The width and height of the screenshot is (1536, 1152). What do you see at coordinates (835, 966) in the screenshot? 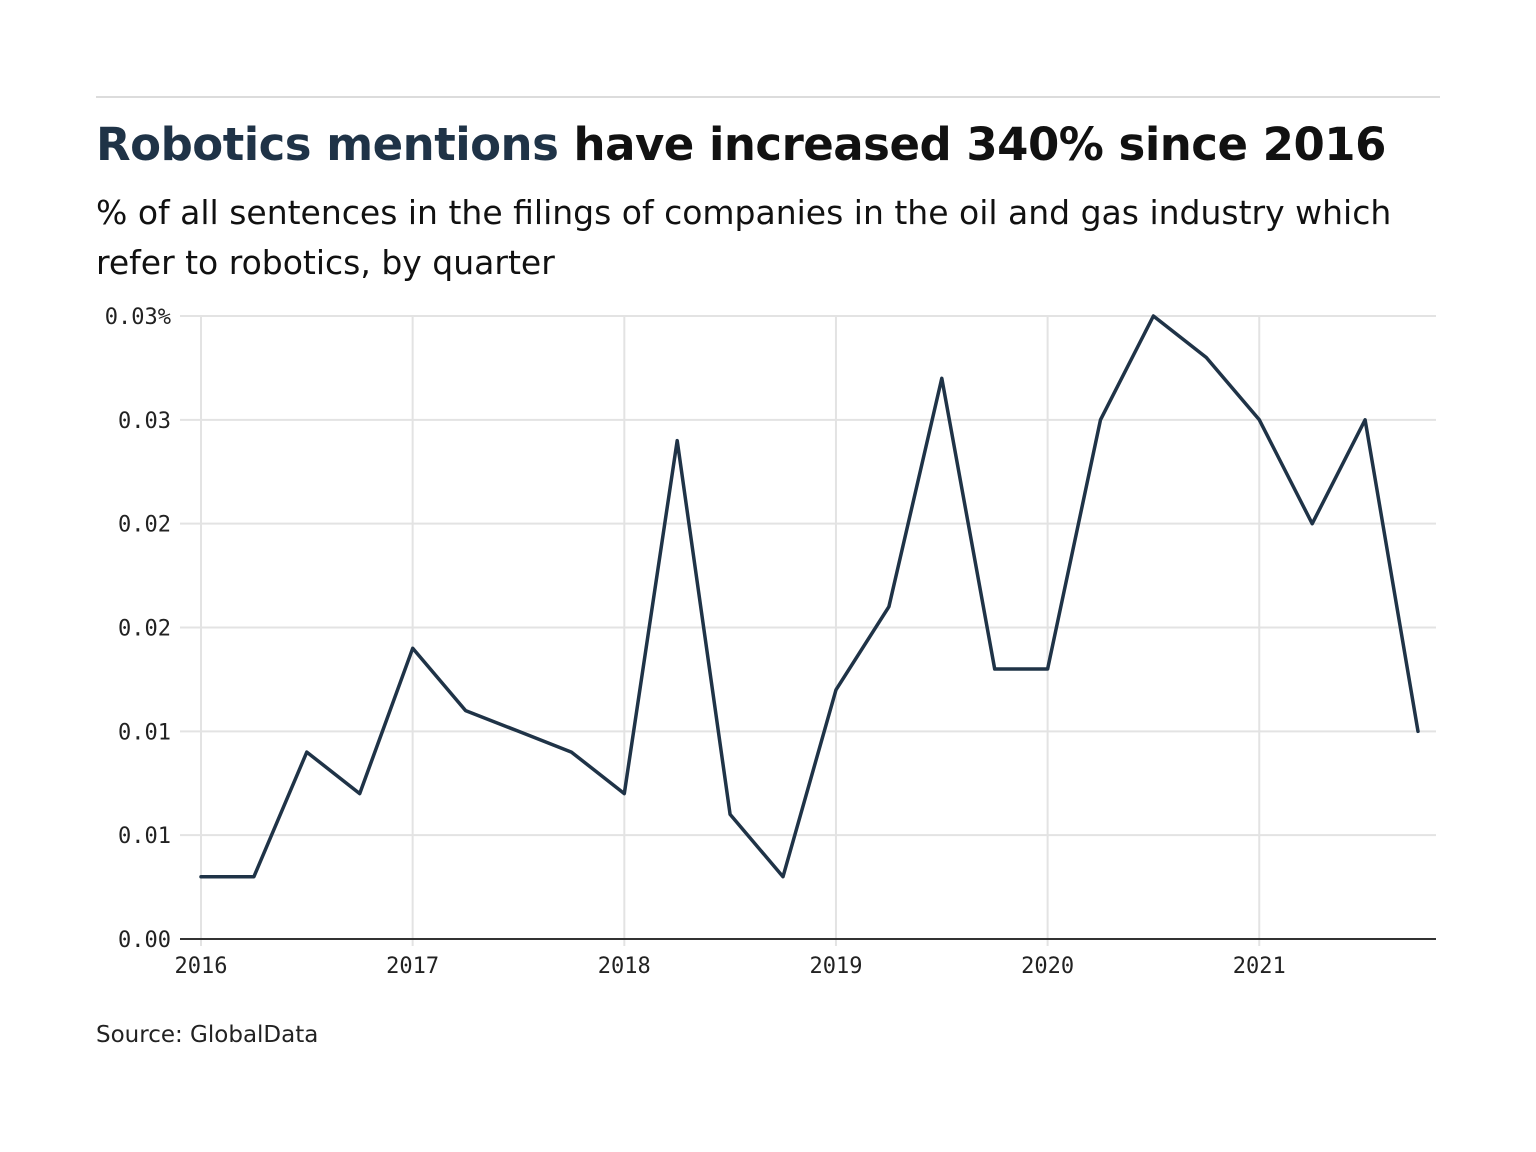
I see `x-tick-label: 2019` at bounding box center [835, 966].